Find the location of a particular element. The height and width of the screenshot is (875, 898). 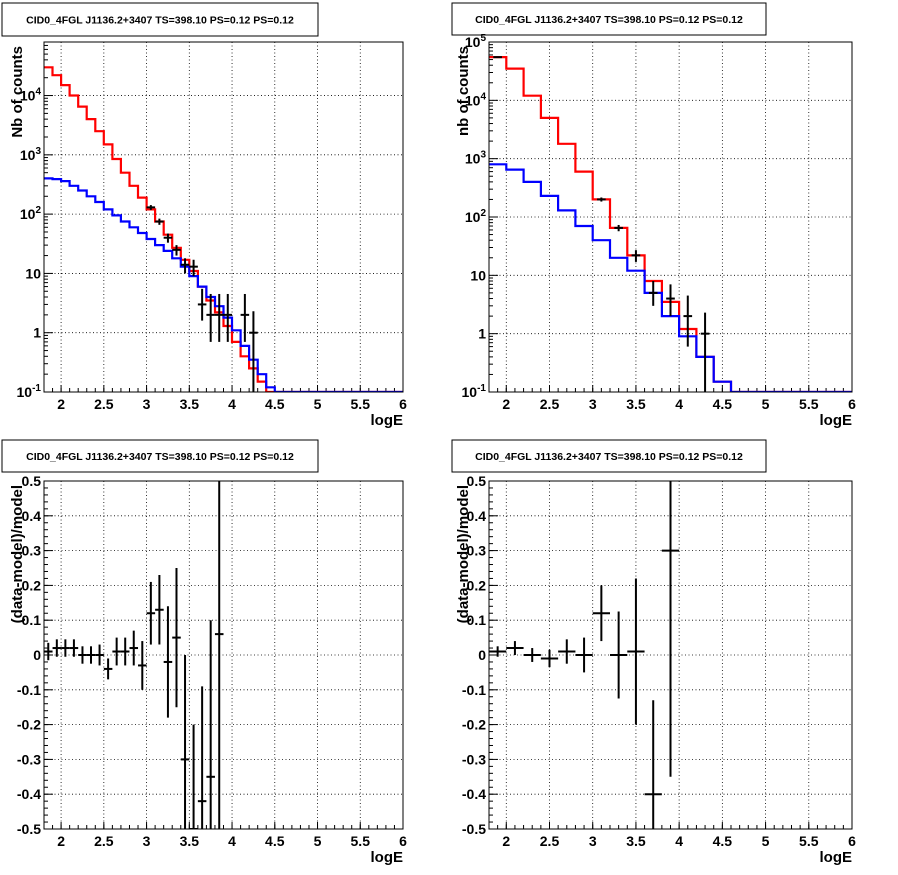

x-tick-label: 4 is located at coordinates (679, 841).